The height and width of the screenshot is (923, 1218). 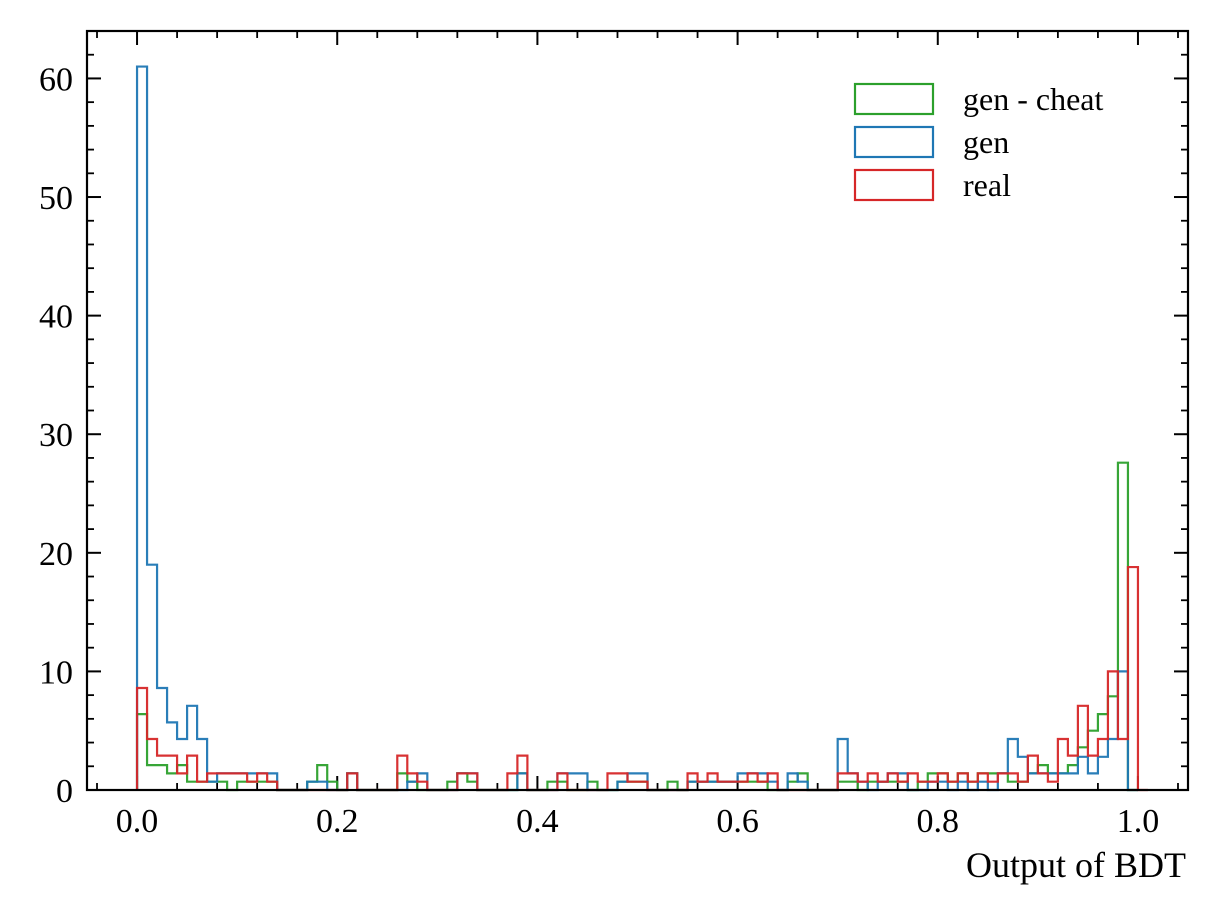 I want to click on legend-swatch-real, so click(x=894, y=185).